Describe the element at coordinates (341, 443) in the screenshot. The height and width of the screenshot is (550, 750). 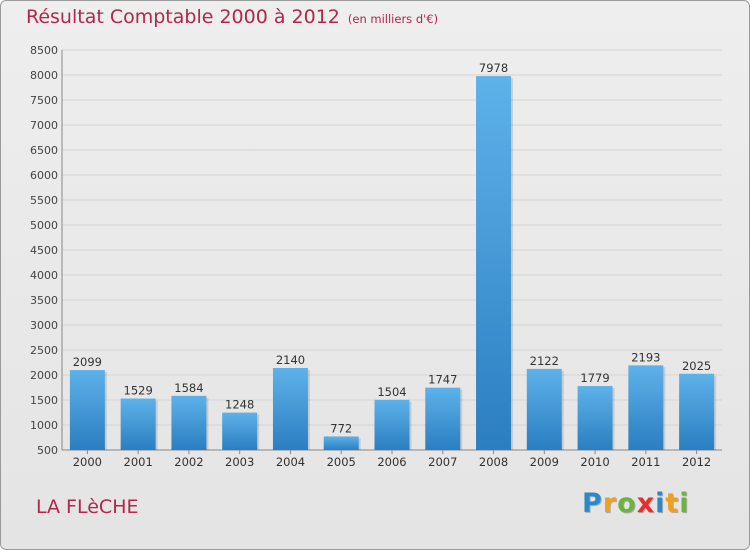
I see `bar-2005` at that location.